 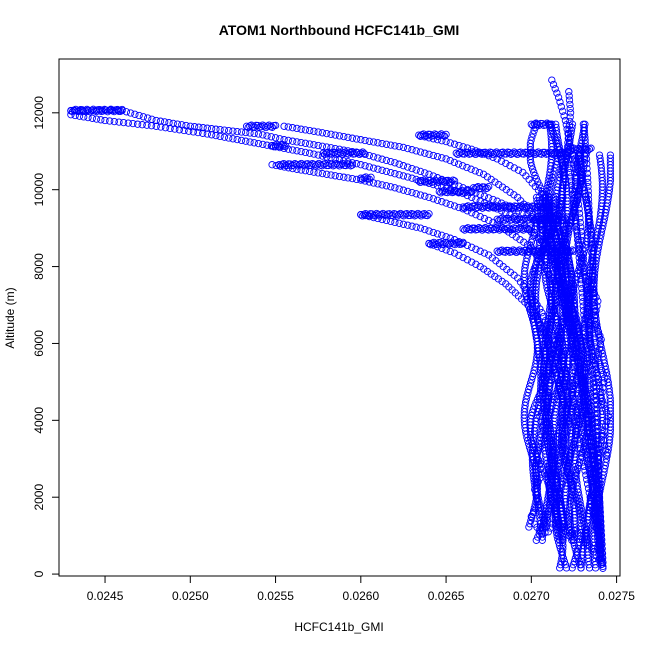 What do you see at coordinates (46, 336) in the screenshot?
I see `y-axis: 0 2000 4000 6000 8000 10000 12000` at bounding box center [46, 336].